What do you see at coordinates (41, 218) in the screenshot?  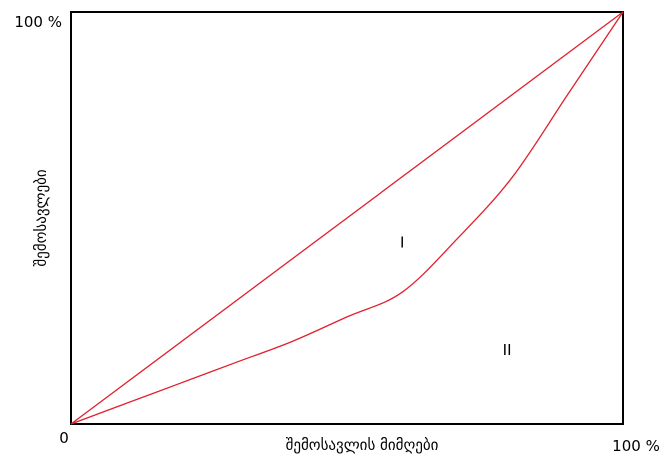 I see `y-axis-label: შემოსავლები` at bounding box center [41, 218].